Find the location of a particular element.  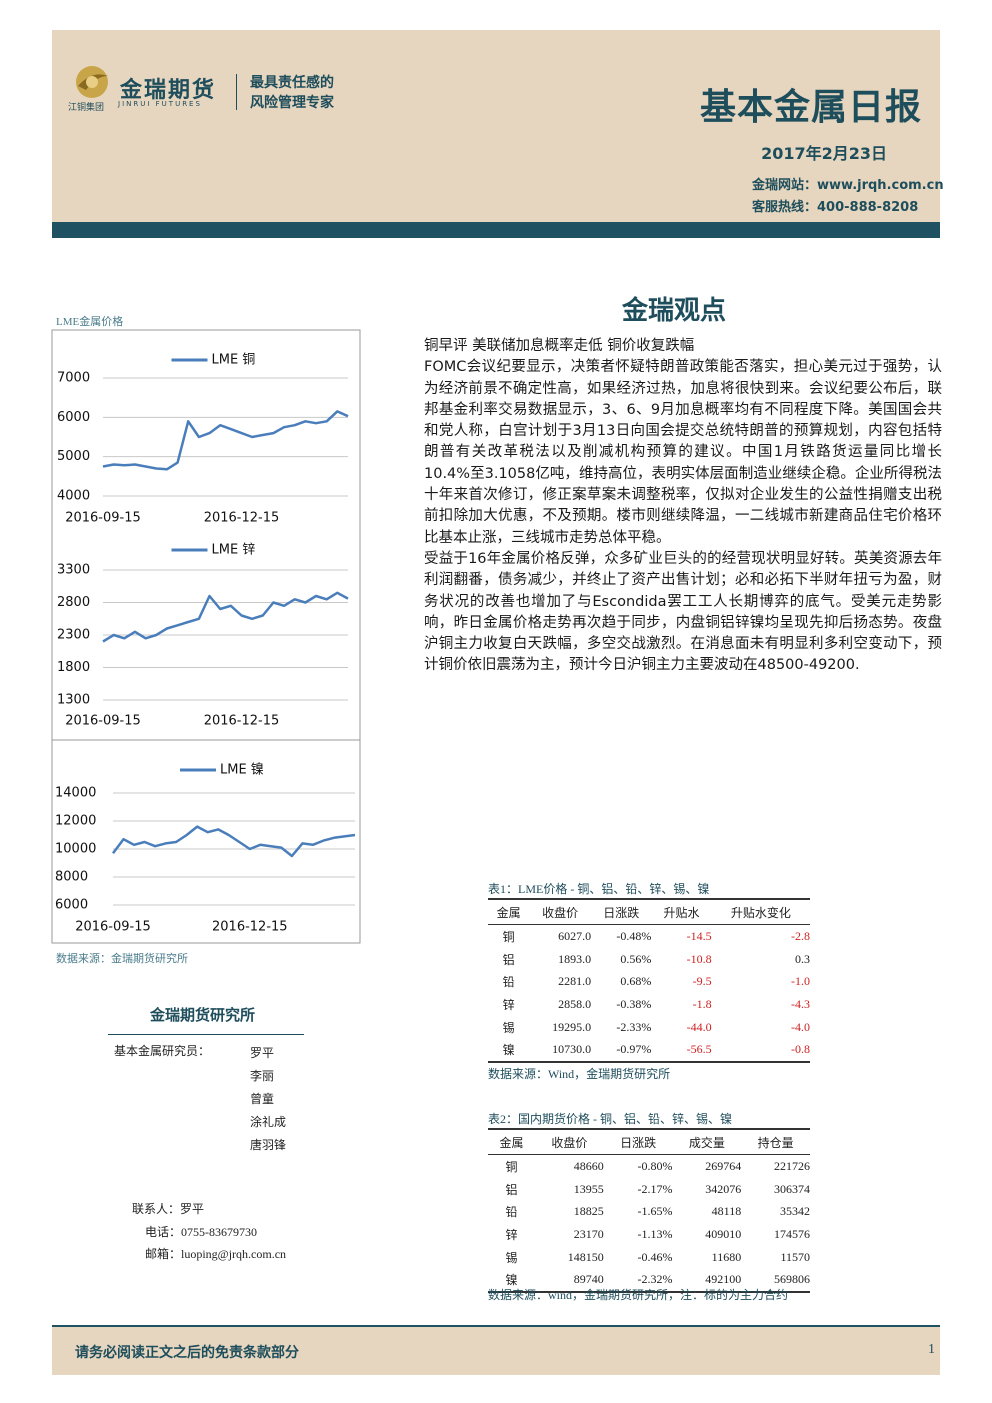

y-tick-label: 2300 is located at coordinates (73, 635).